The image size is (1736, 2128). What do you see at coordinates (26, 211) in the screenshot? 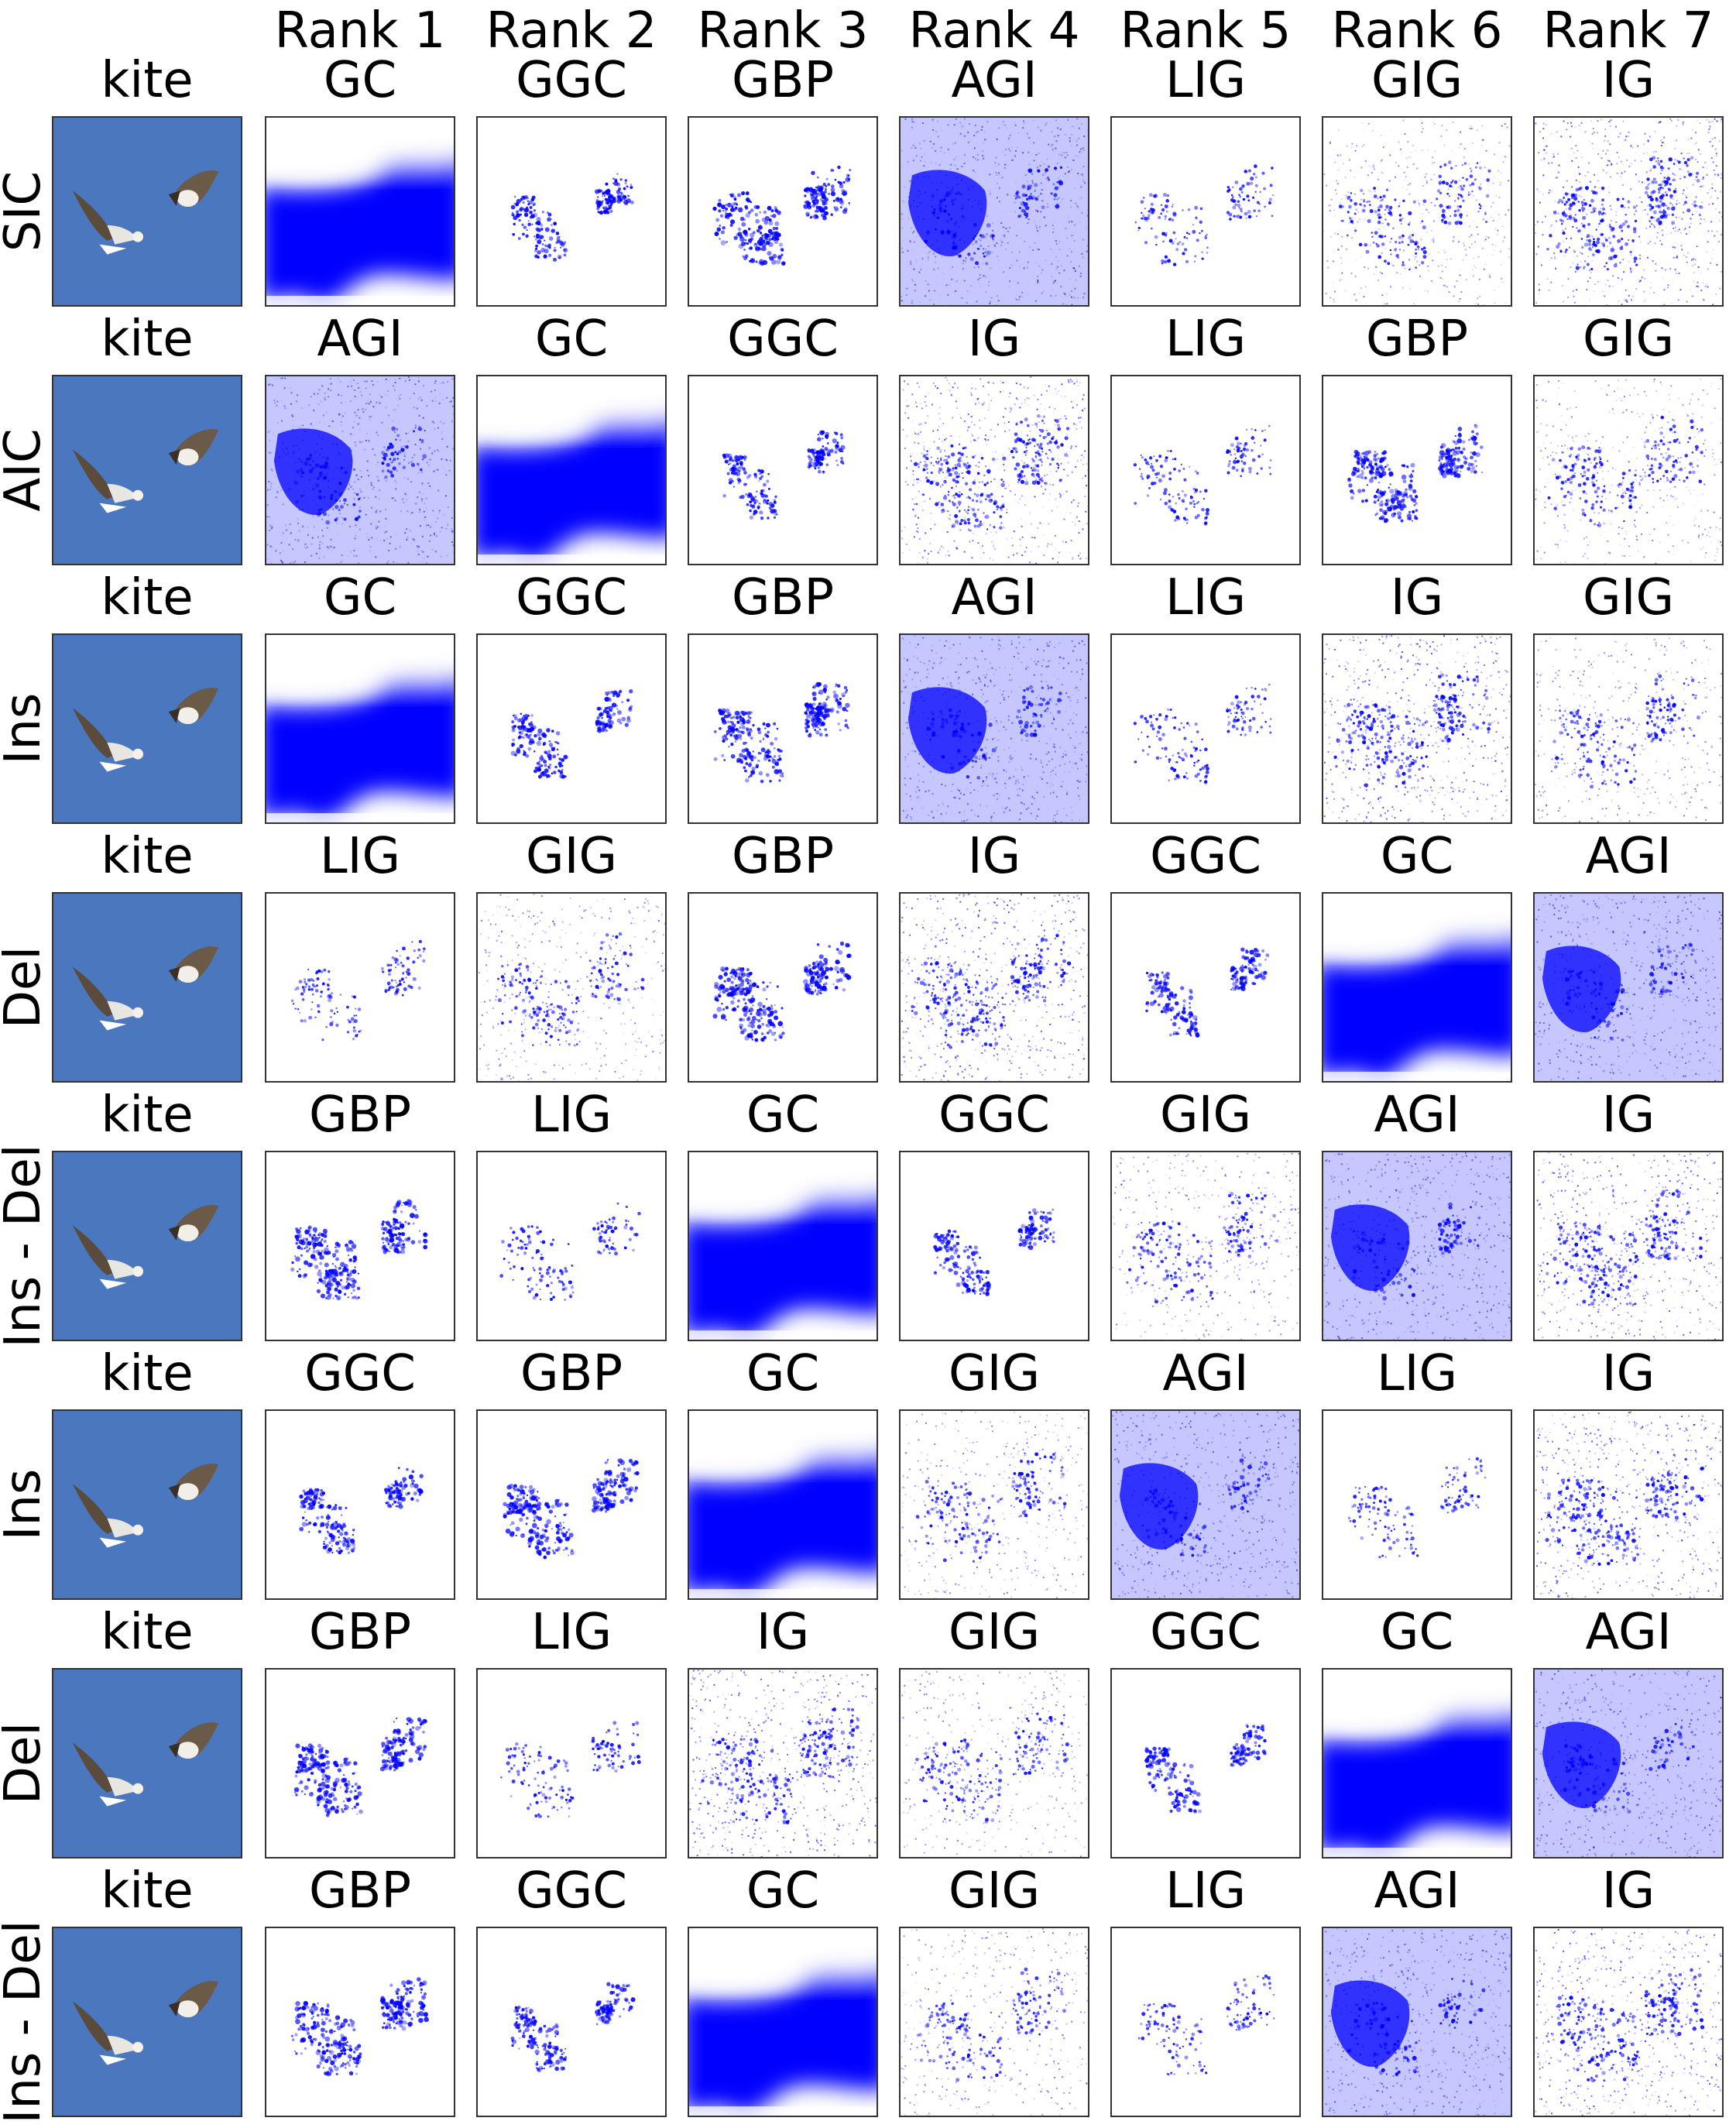
I see `row-label: SIC` at bounding box center [26, 211].